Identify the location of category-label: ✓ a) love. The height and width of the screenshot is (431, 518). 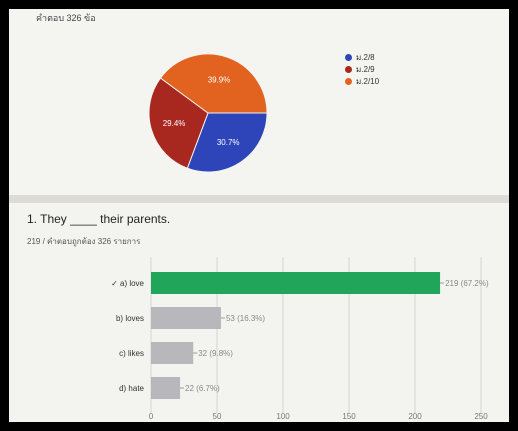
(127, 283).